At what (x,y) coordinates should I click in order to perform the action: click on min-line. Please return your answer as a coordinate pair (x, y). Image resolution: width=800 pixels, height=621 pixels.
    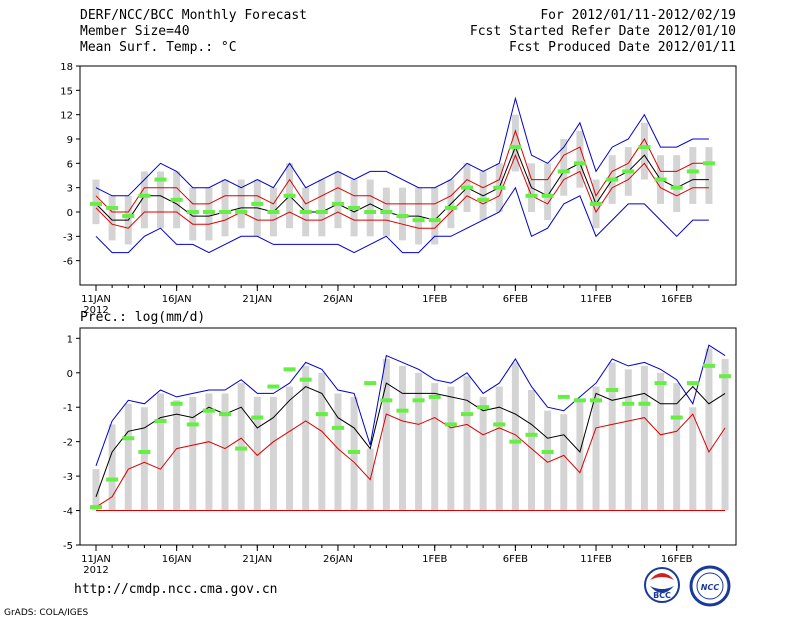
    Looking at the image, I should click on (410, 460).